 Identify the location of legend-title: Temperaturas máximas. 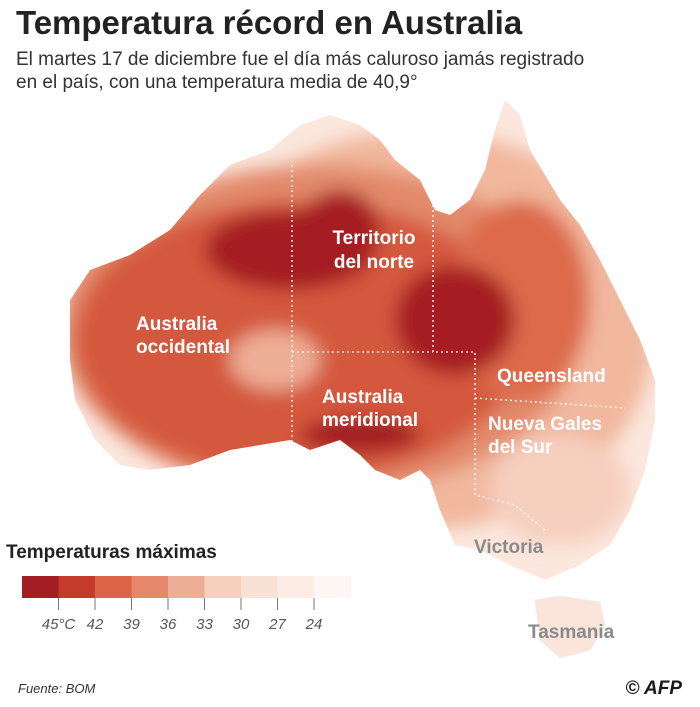
(111, 552).